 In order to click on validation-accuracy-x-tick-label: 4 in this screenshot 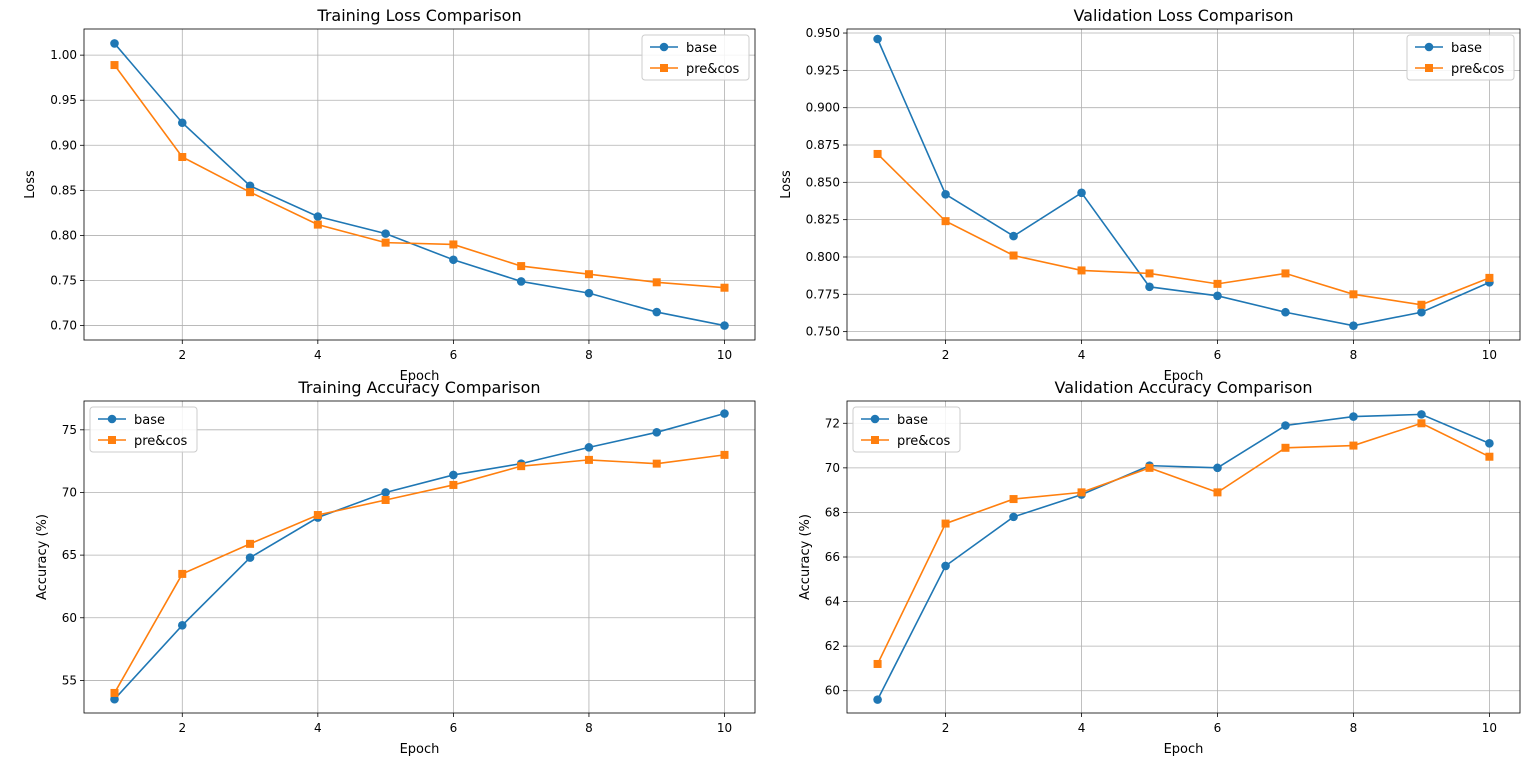, I will do `click(1082, 728)`.